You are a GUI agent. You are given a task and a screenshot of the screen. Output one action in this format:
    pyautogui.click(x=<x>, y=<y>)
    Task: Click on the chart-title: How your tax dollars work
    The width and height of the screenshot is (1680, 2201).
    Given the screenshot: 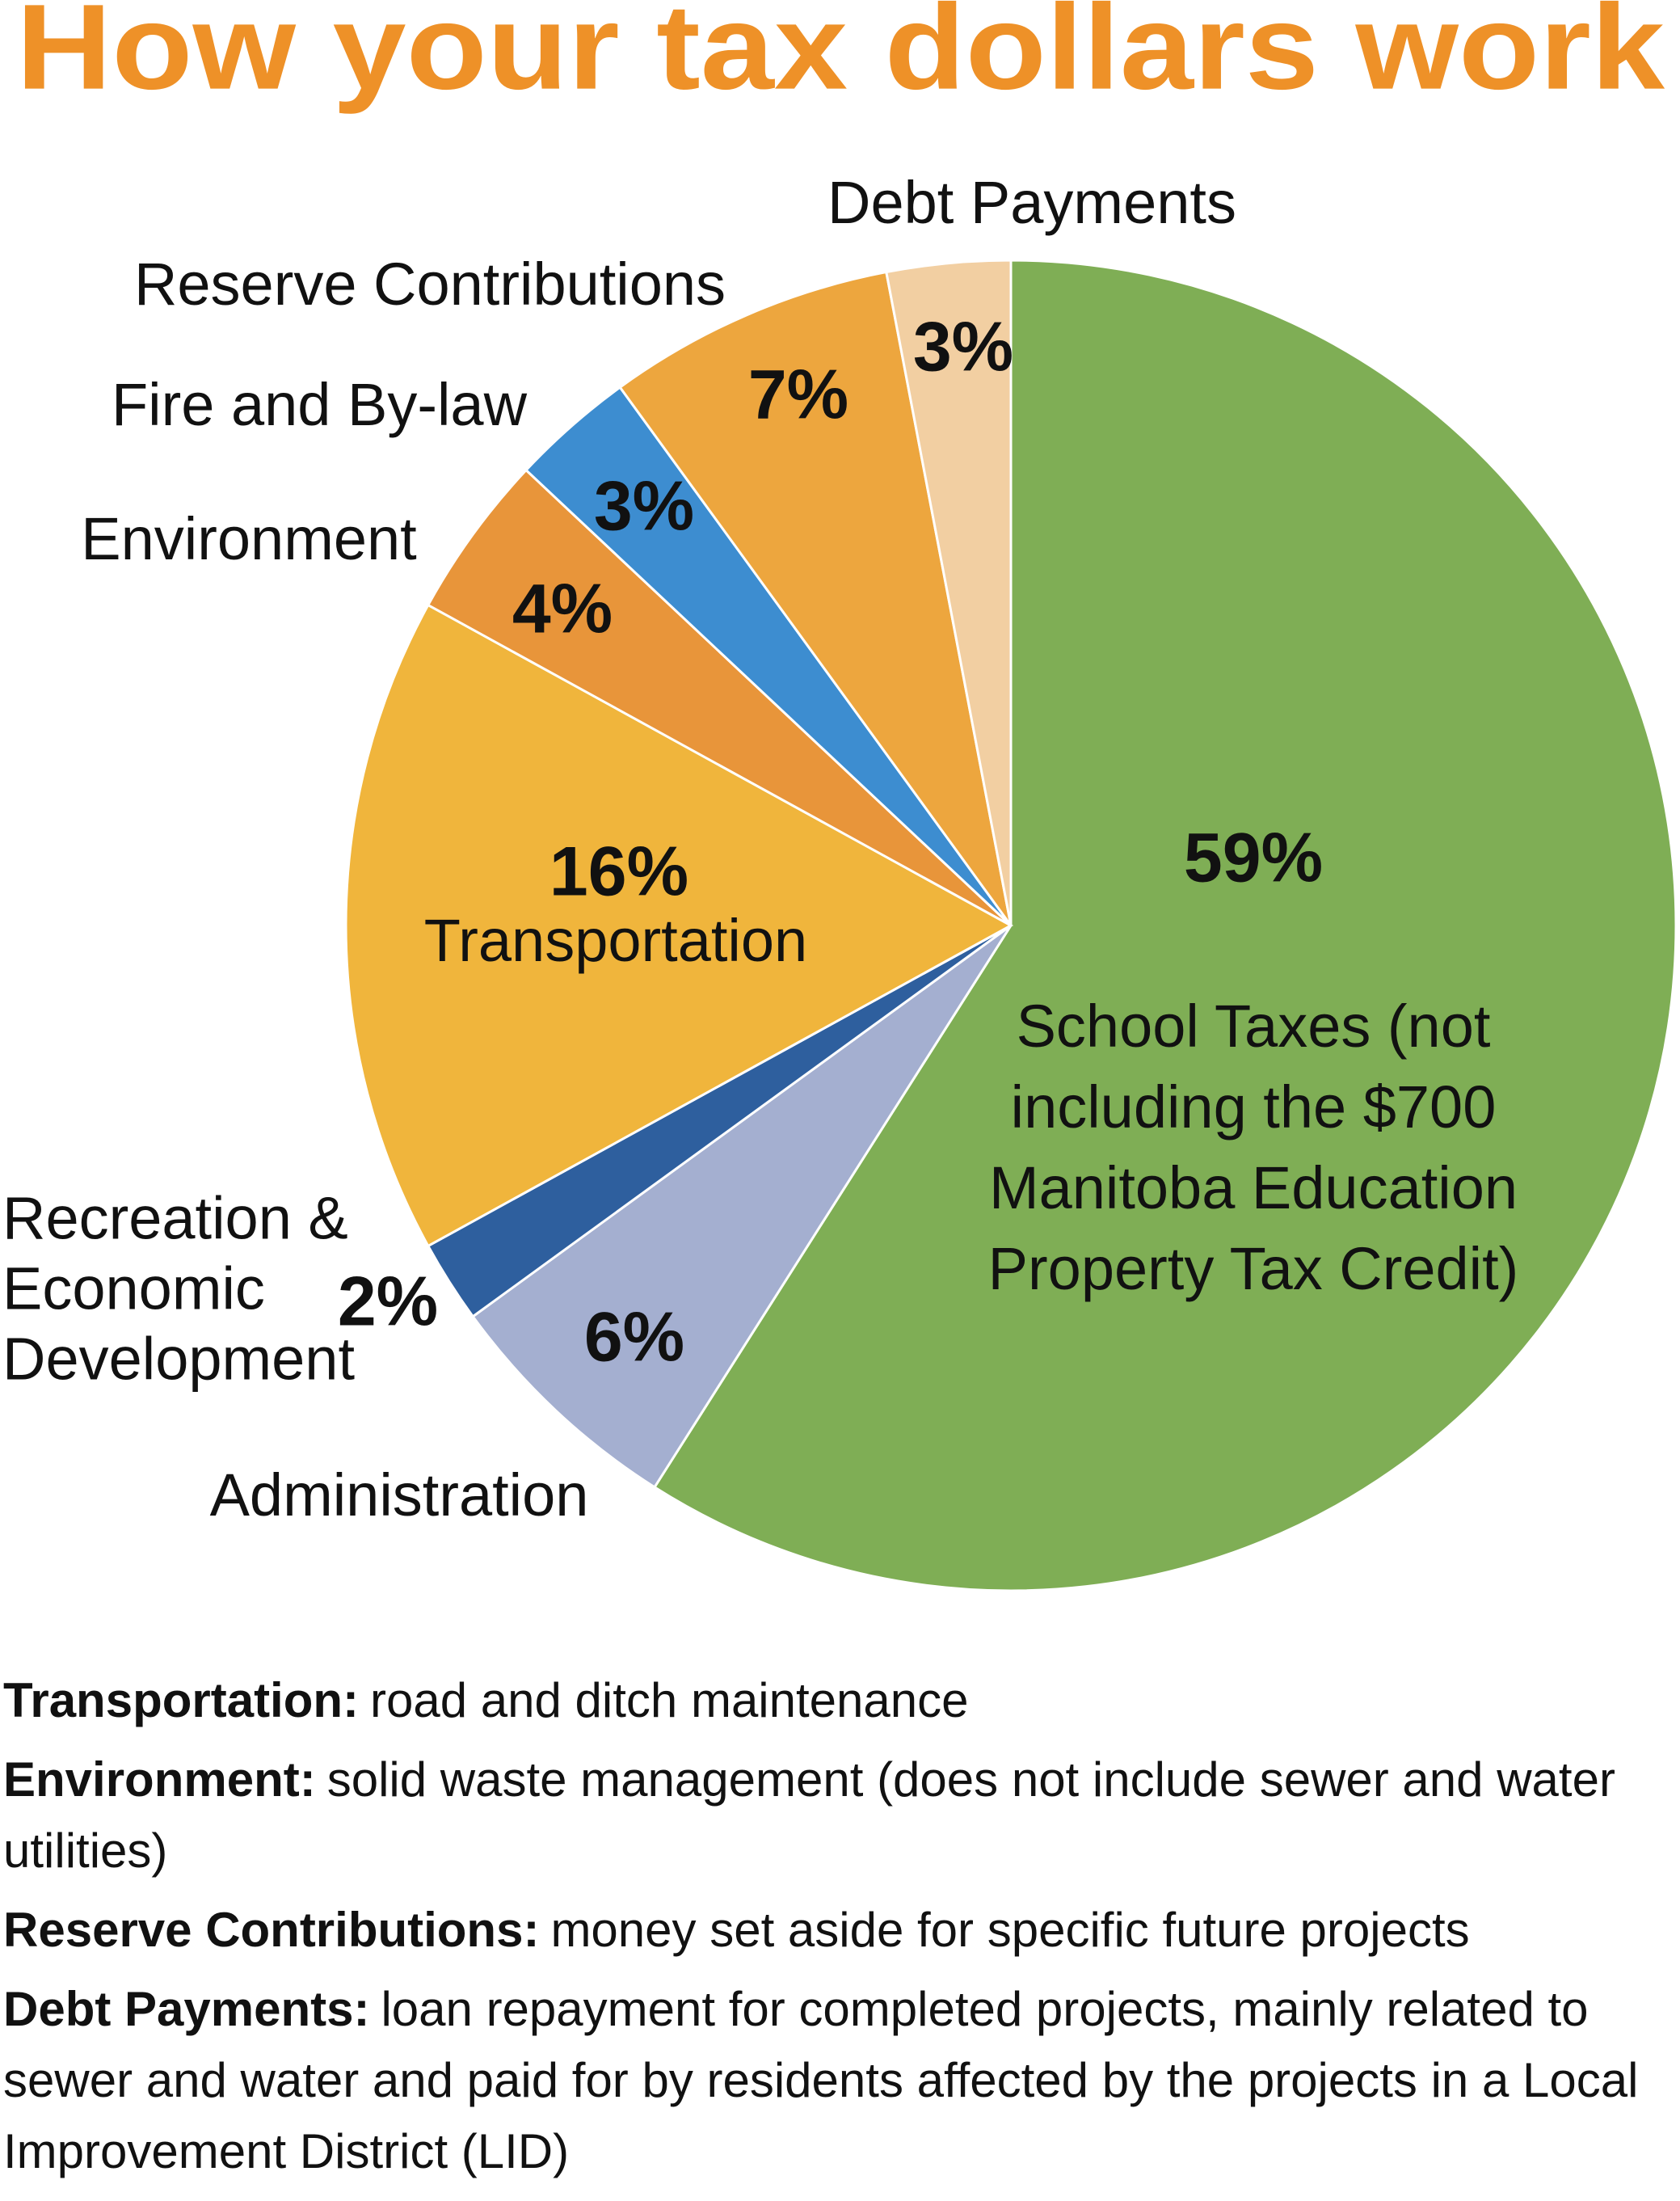 What is the action you would take?
    pyautogui.click(x=841, y=58)
    